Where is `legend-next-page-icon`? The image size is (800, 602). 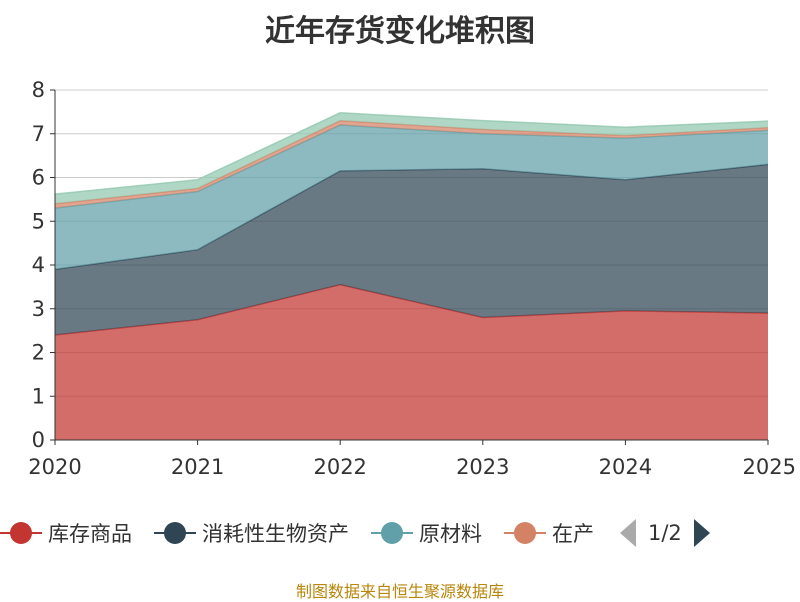 legend-next-page-icon is located at coordinates (701, 533).